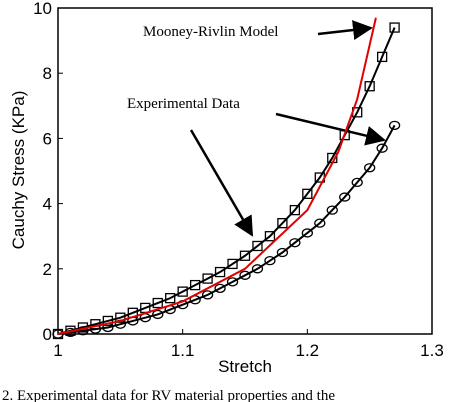  I want to click on annotation: Mooney-Rivlin Model, so click(210, 32).